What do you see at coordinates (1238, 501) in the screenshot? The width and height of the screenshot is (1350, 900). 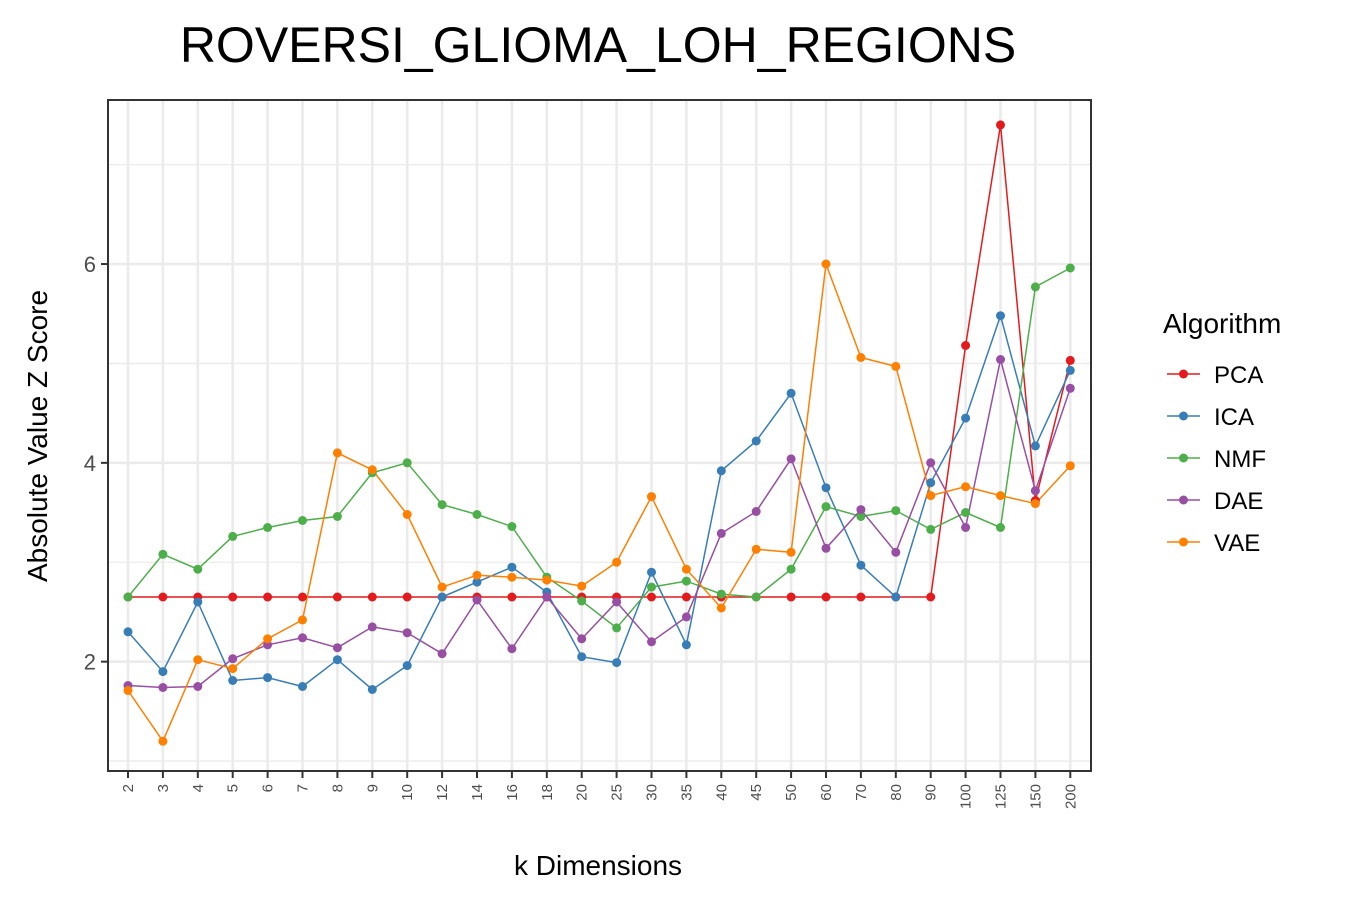 I see `legend-label-dae: DAE` at bounding box center [1238, 501].